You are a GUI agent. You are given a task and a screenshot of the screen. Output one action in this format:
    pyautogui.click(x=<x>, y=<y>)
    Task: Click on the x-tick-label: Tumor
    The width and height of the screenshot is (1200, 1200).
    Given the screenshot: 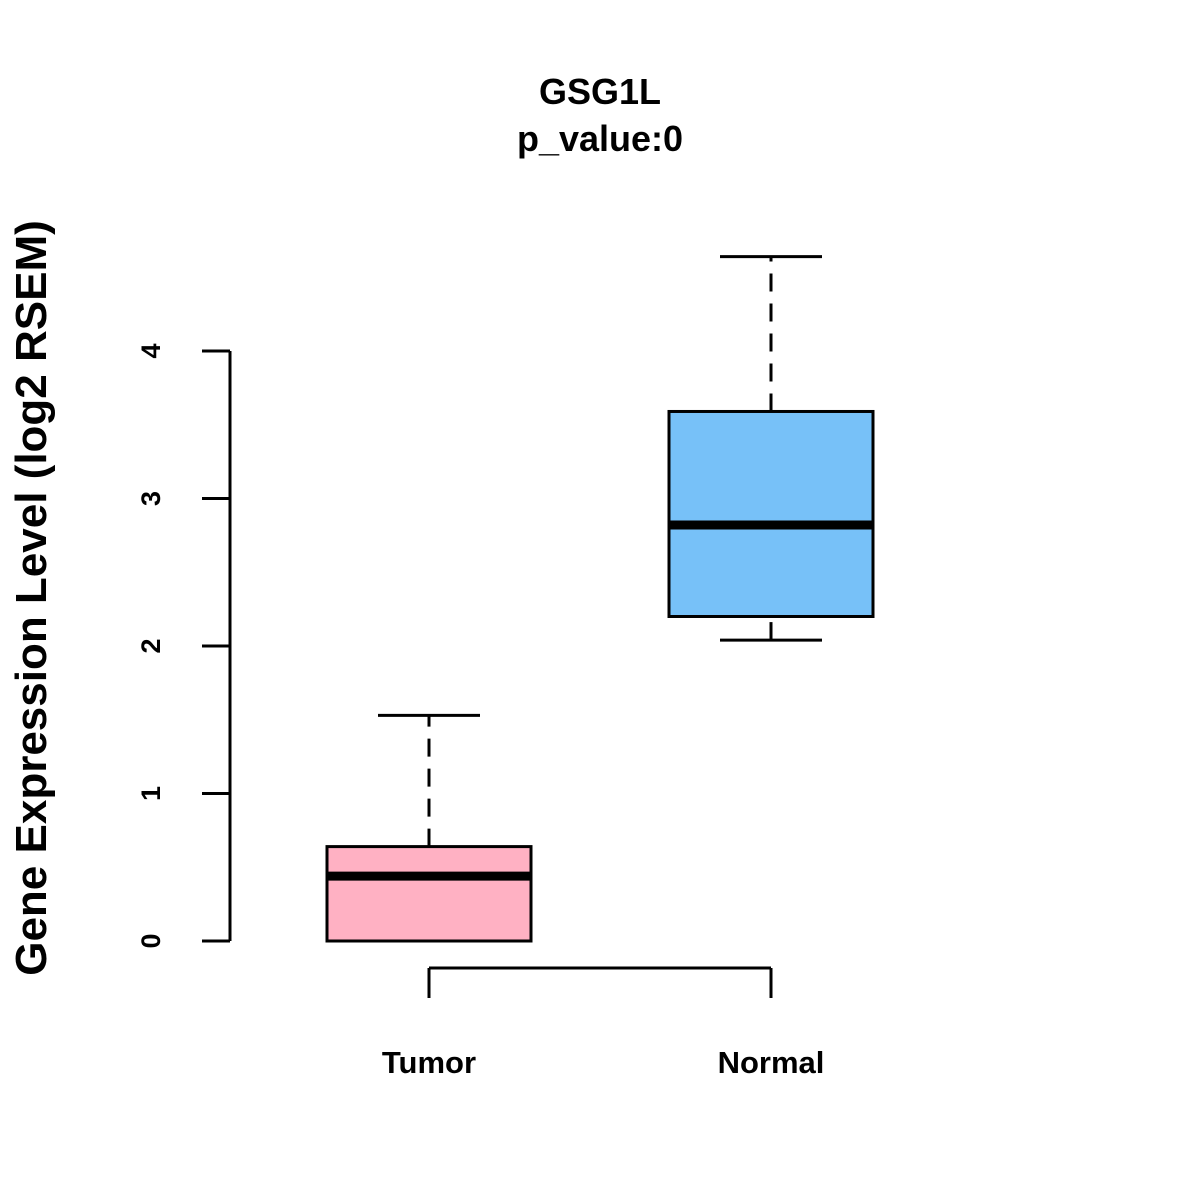 What is the action you would take?
    pyautogui.click(x=429, y=1062)
    